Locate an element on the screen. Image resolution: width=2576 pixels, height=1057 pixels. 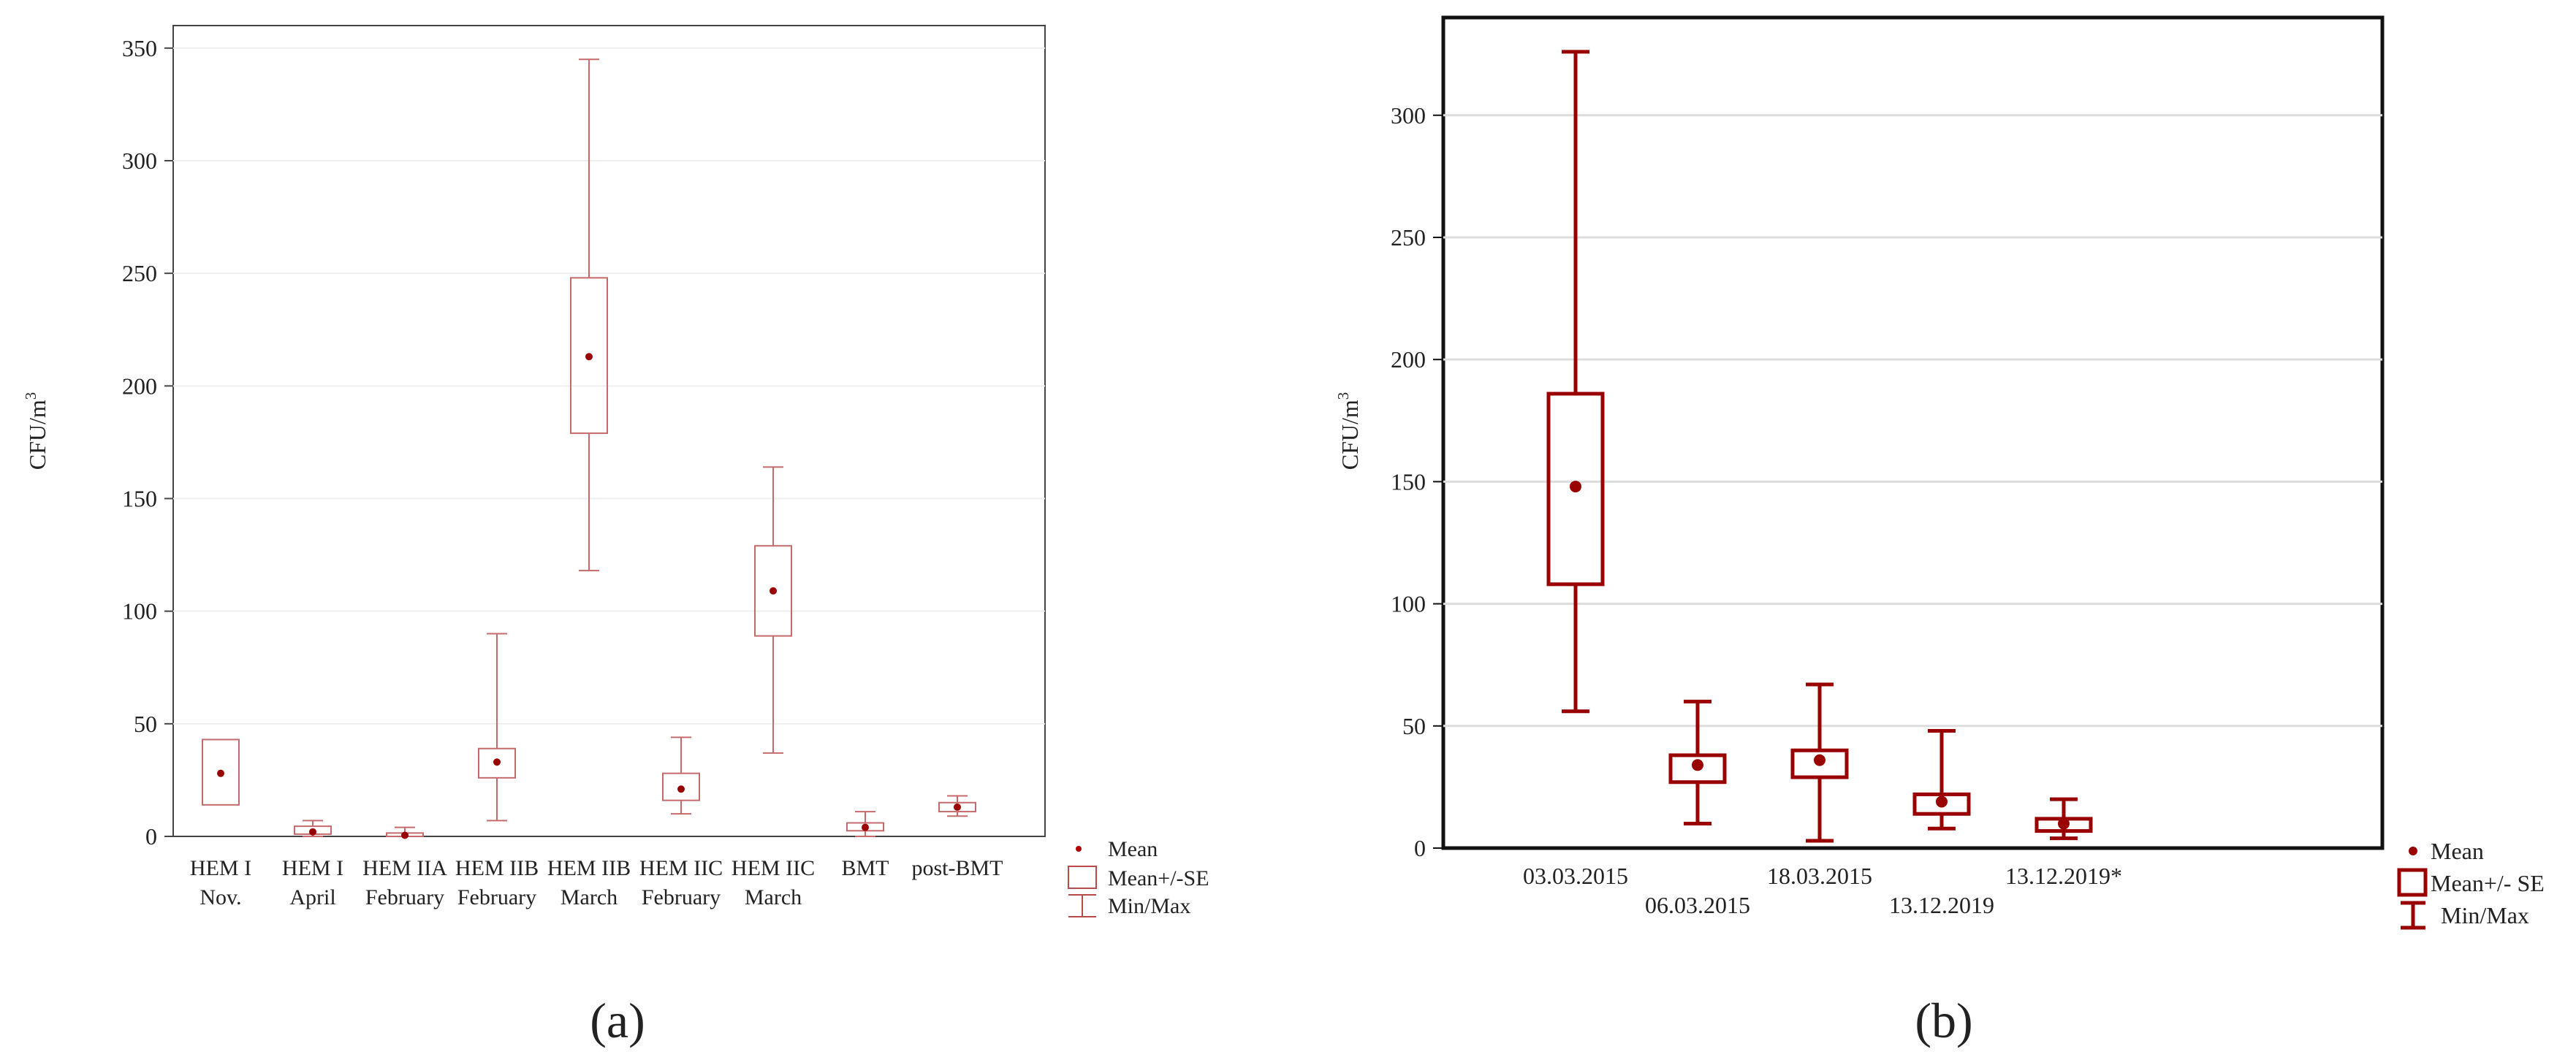
legend-minmax-label-b: Min/Max is located at coordinates (2485, 915).